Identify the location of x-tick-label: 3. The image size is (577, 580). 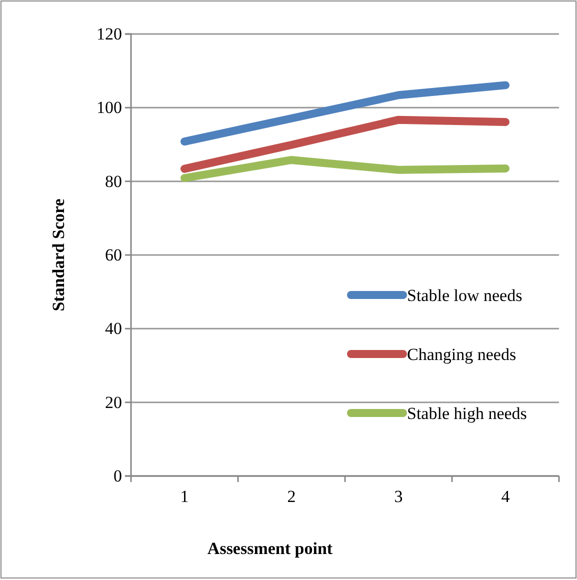
(398, 496).